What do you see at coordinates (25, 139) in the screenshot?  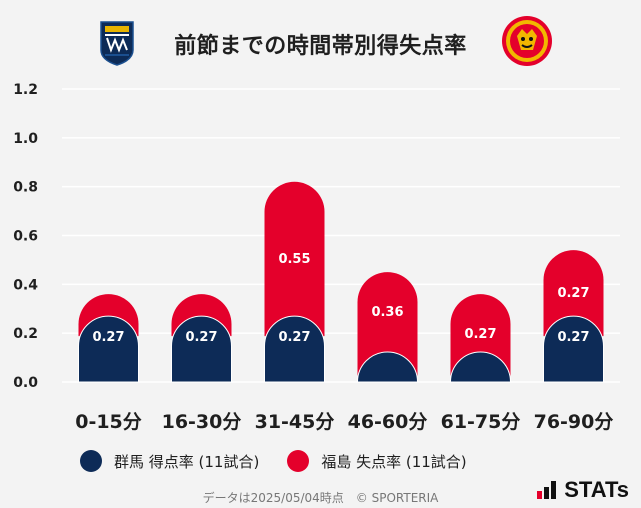 I see `y-tick-label: 1.0` at bounding box center [25, 139].